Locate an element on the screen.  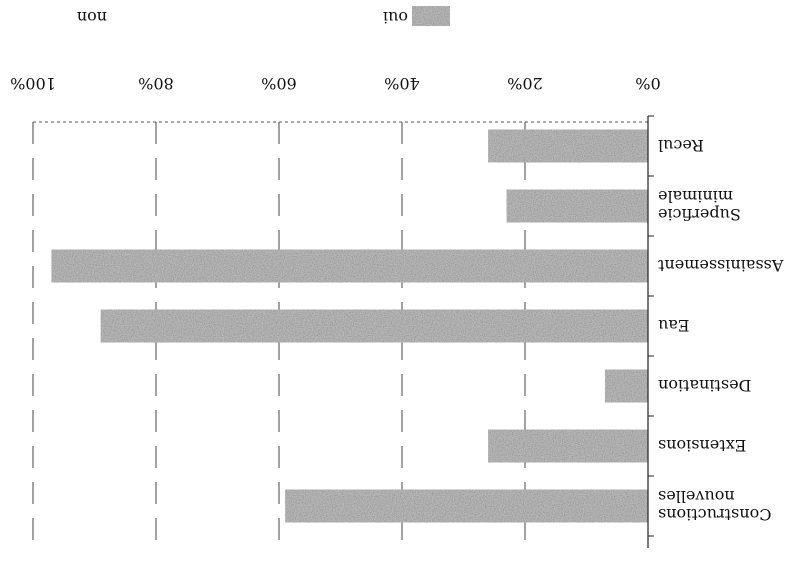
category-label: Eau is located at coordinates (674, 325).